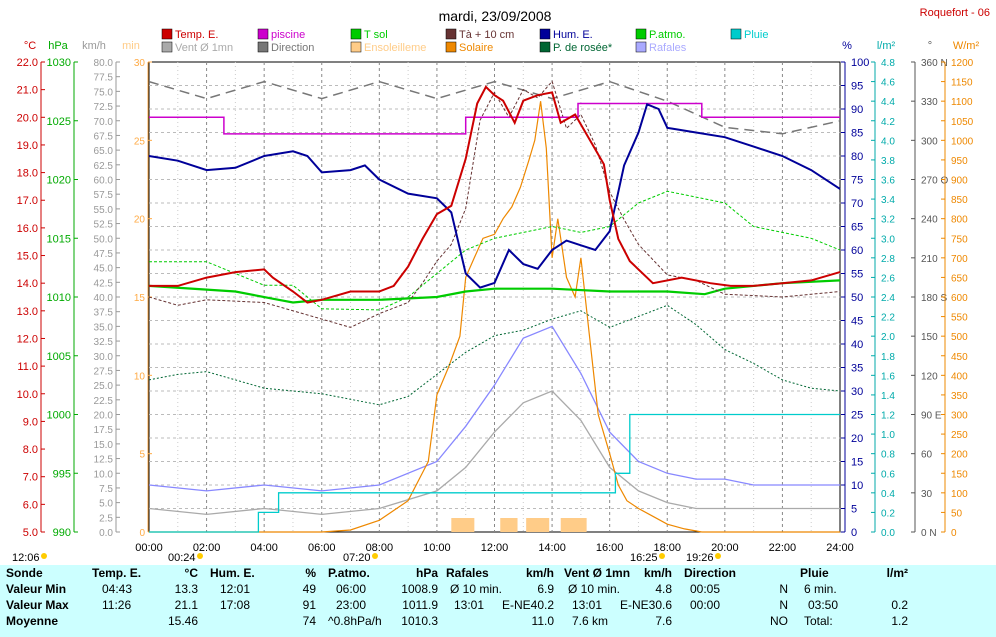 The width and height of the screenshot is (996, 637). What do you see at coordinates (30, 46) in the screenshot?
I see `temp-unit-label: °C` at bounding box center [30, 46].